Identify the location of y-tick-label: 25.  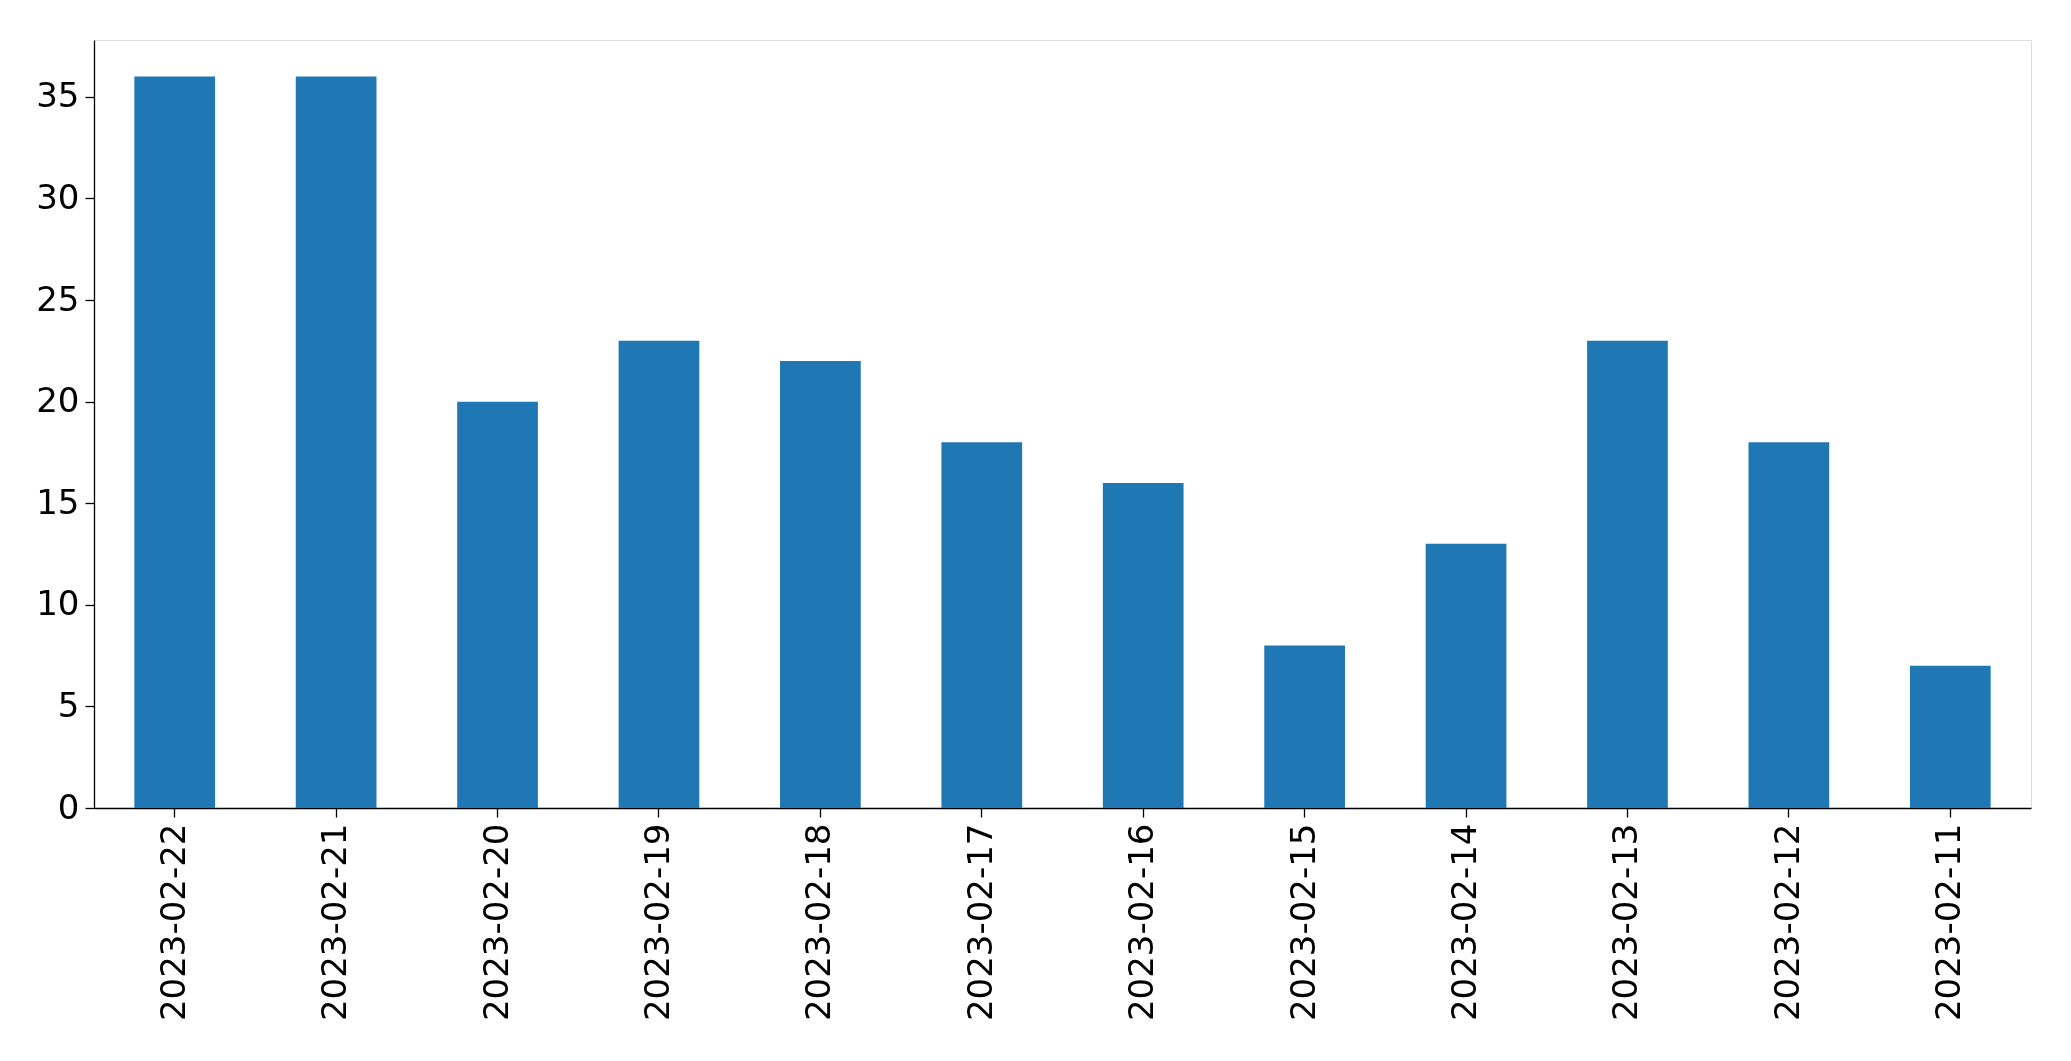
(58, 298).